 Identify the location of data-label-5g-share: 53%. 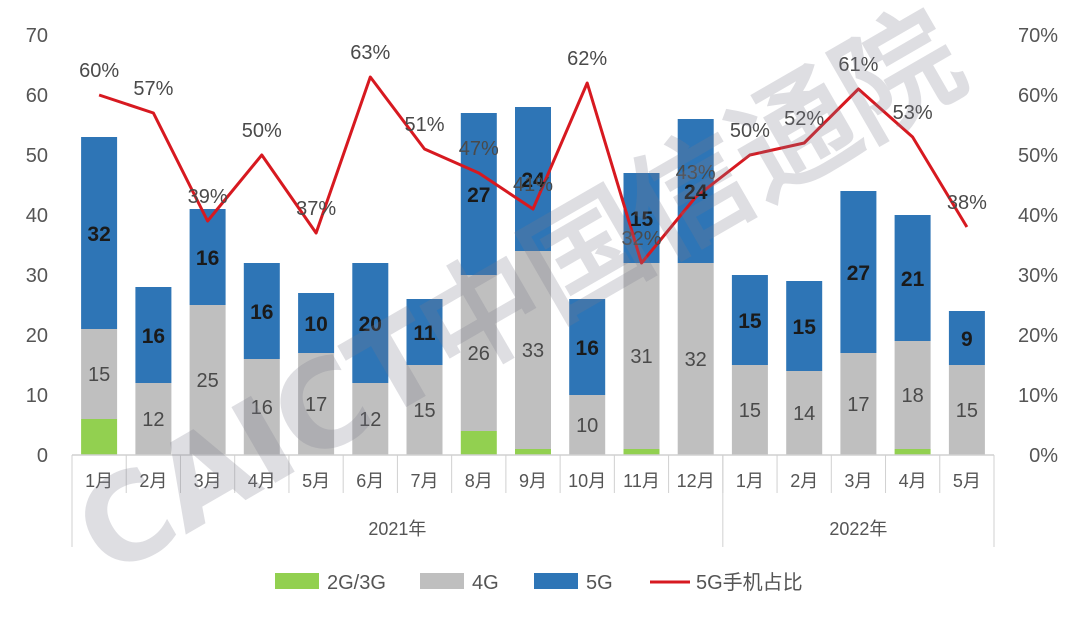
(913, 113).